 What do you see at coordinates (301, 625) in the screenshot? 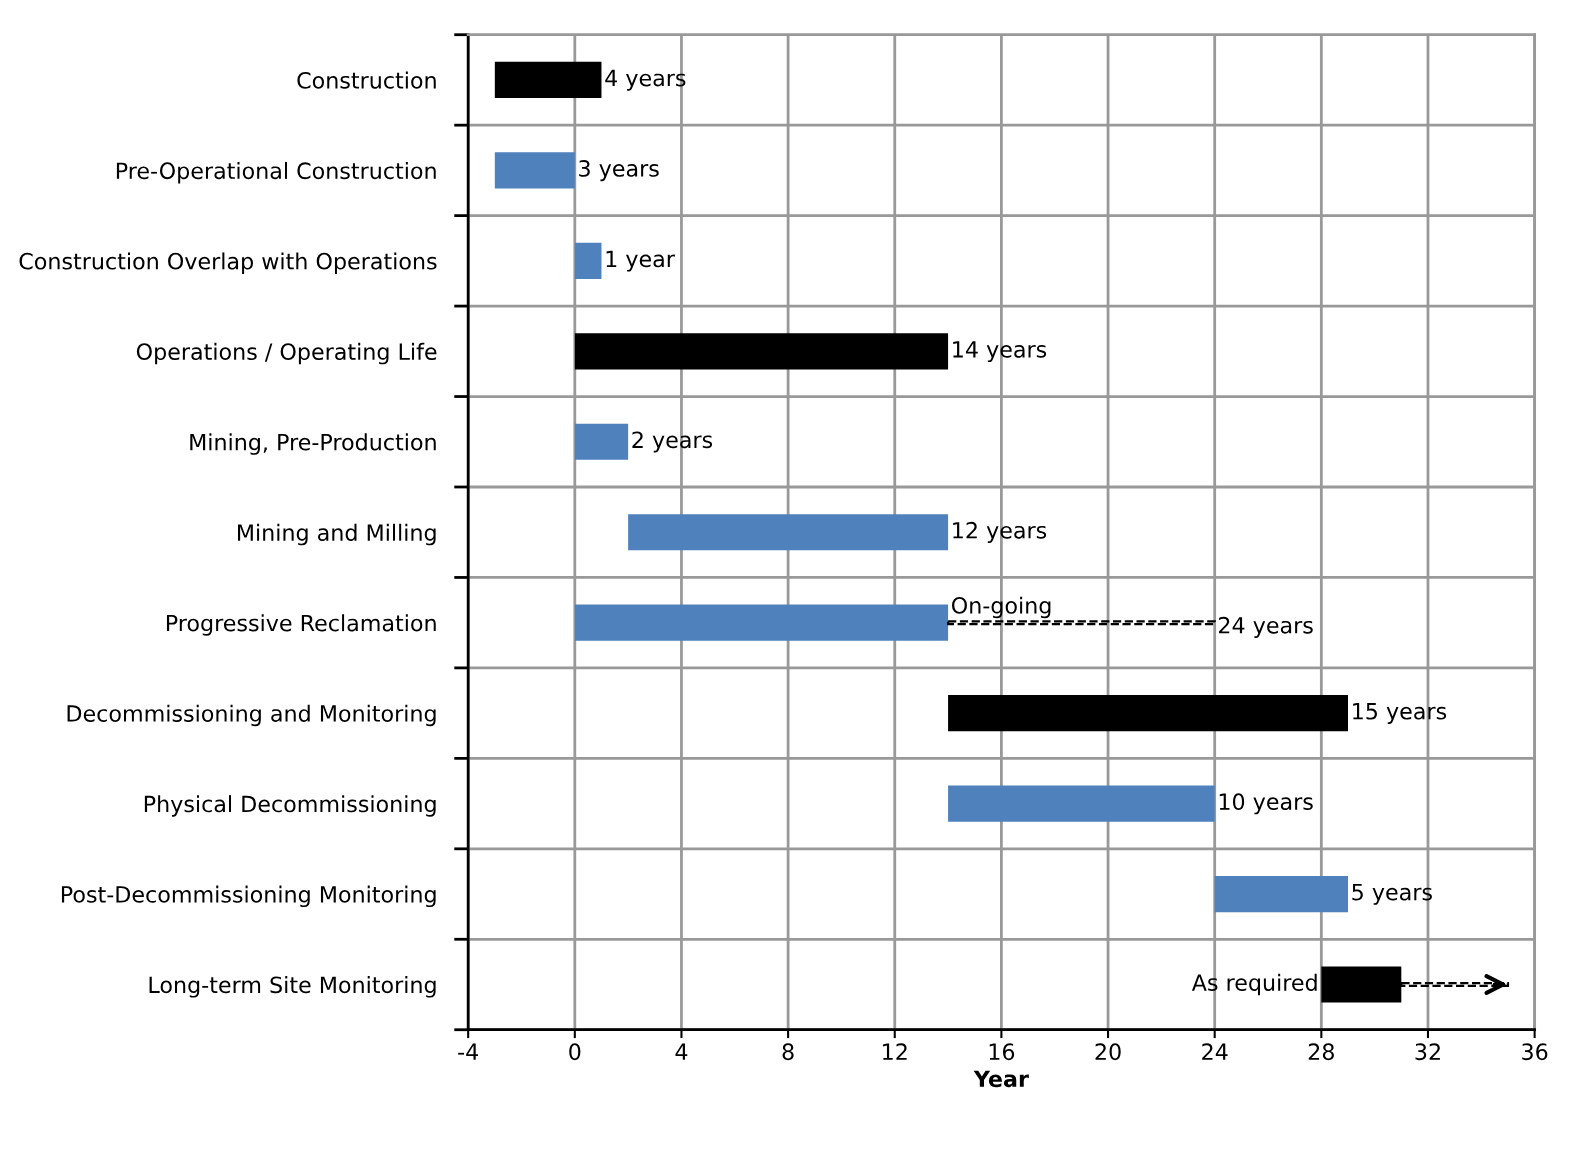
I see `y-tick-label: Progressive Reclamation` at bounding box center [301, 625].